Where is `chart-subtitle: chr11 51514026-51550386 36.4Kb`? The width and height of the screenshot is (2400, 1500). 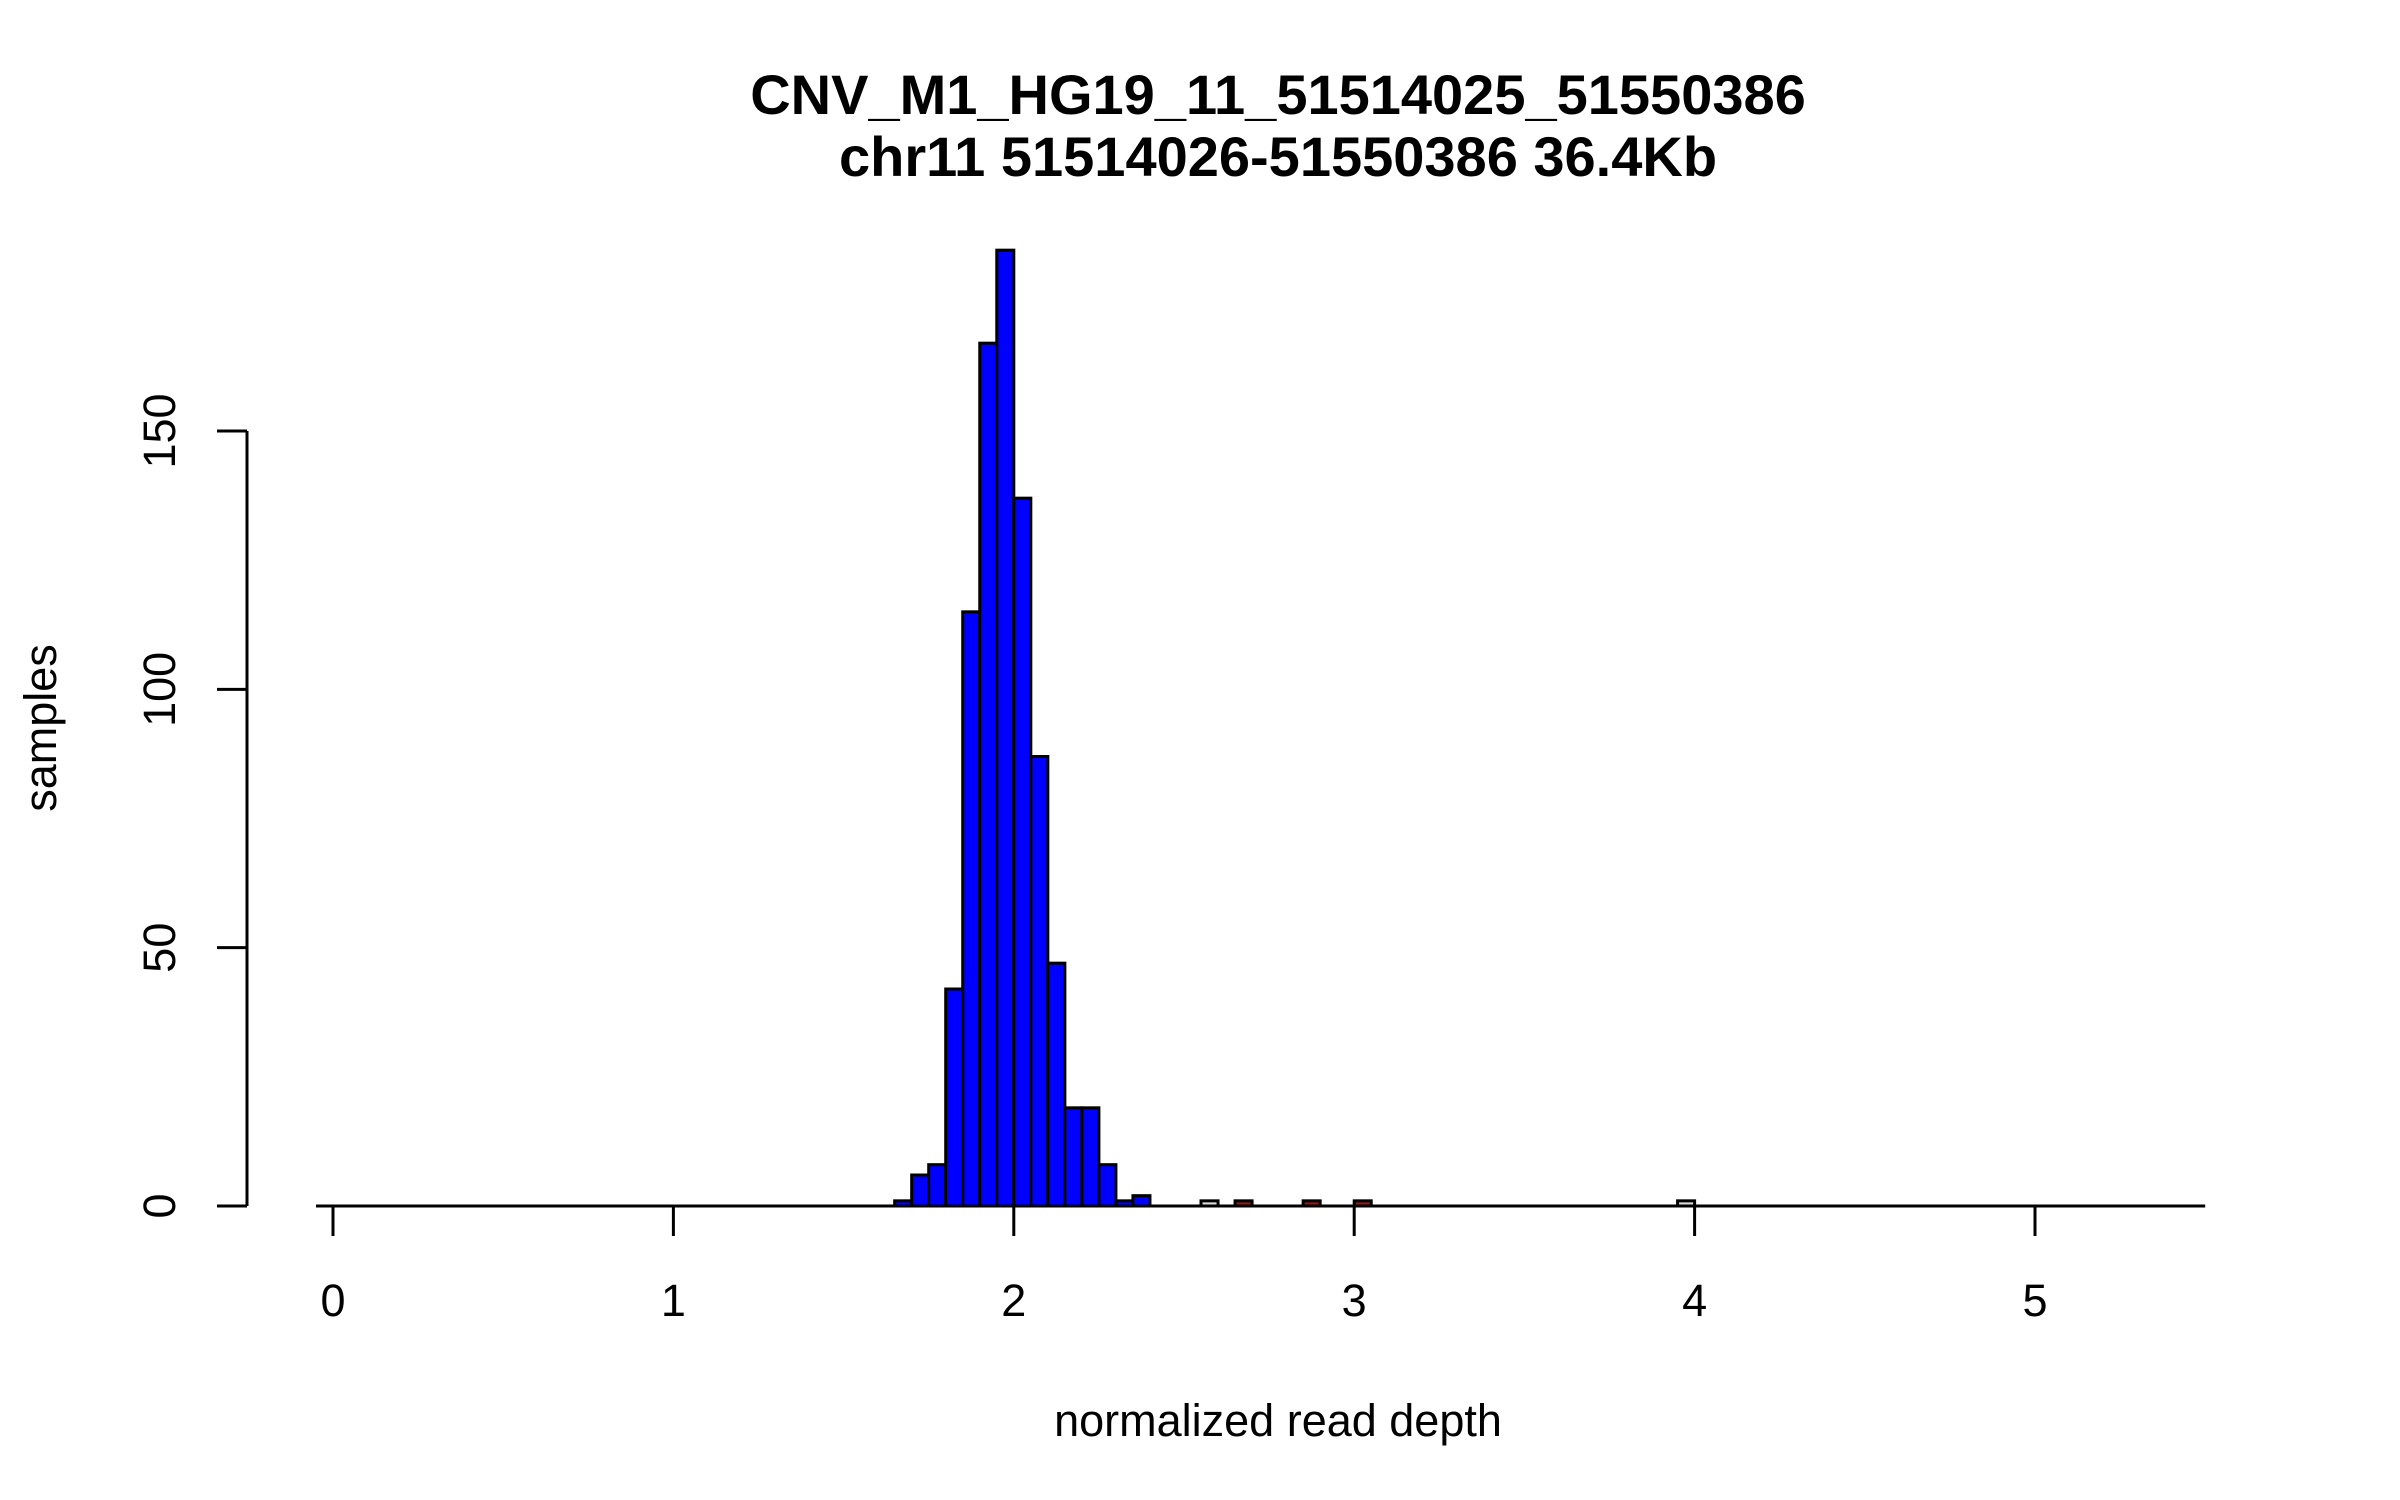 chart-subtitle: chr11 51514026-51550386 36.4Kb is located at coordinates (1278, 156).